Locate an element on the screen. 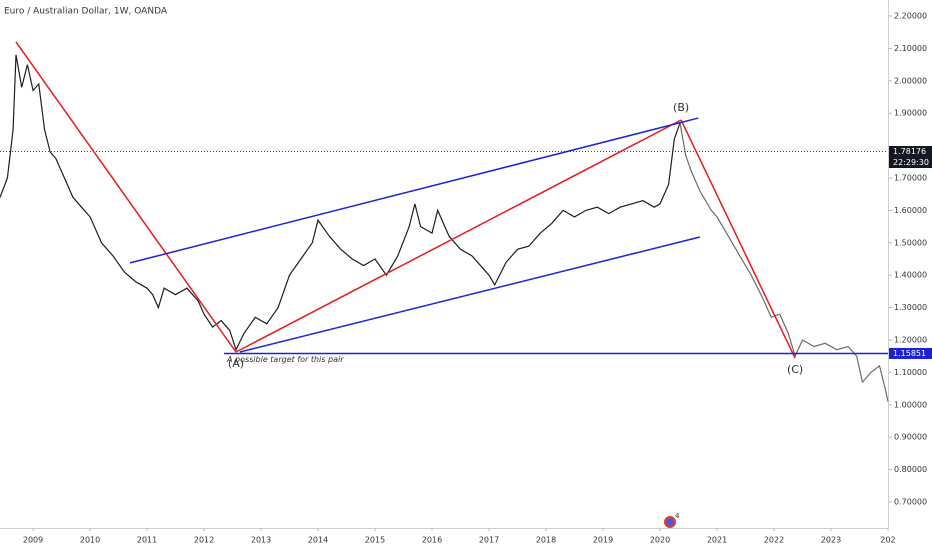 The width and height of the screenshot is (932, 550). x-tick-label: 2010 is located at coordinates (90, 540).